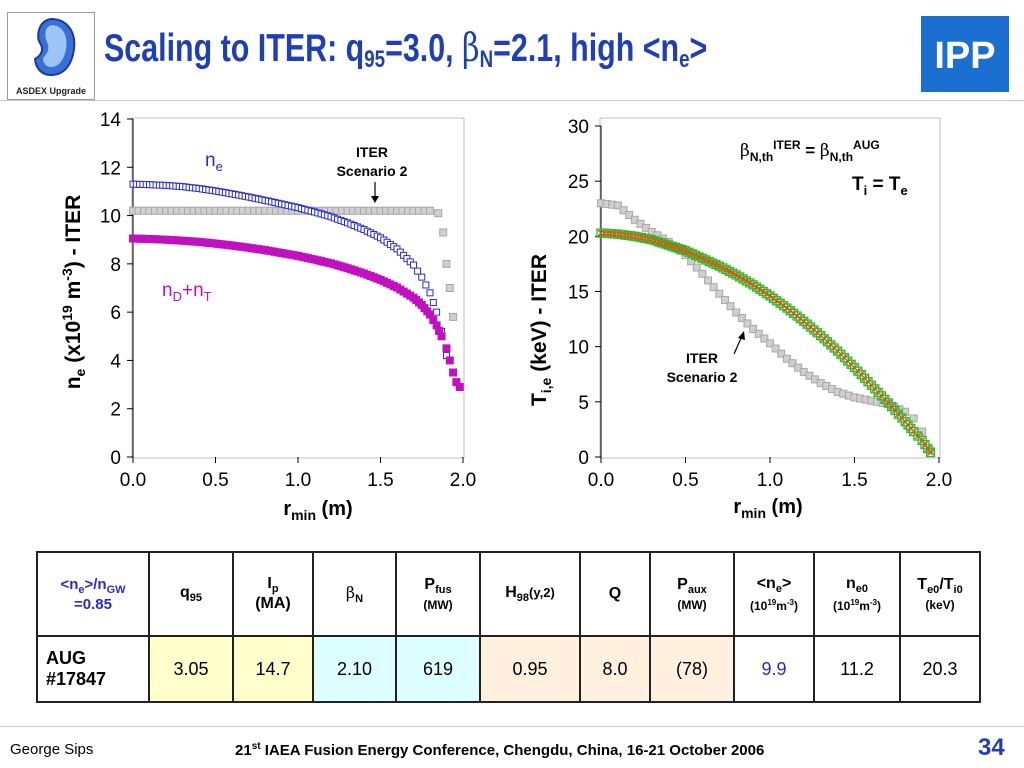 This screenshot has height=768, width=1024. Describe the element at coordinates (375, 199) in the screenshot. I see `iter-annotation-arrowhead` at that location.